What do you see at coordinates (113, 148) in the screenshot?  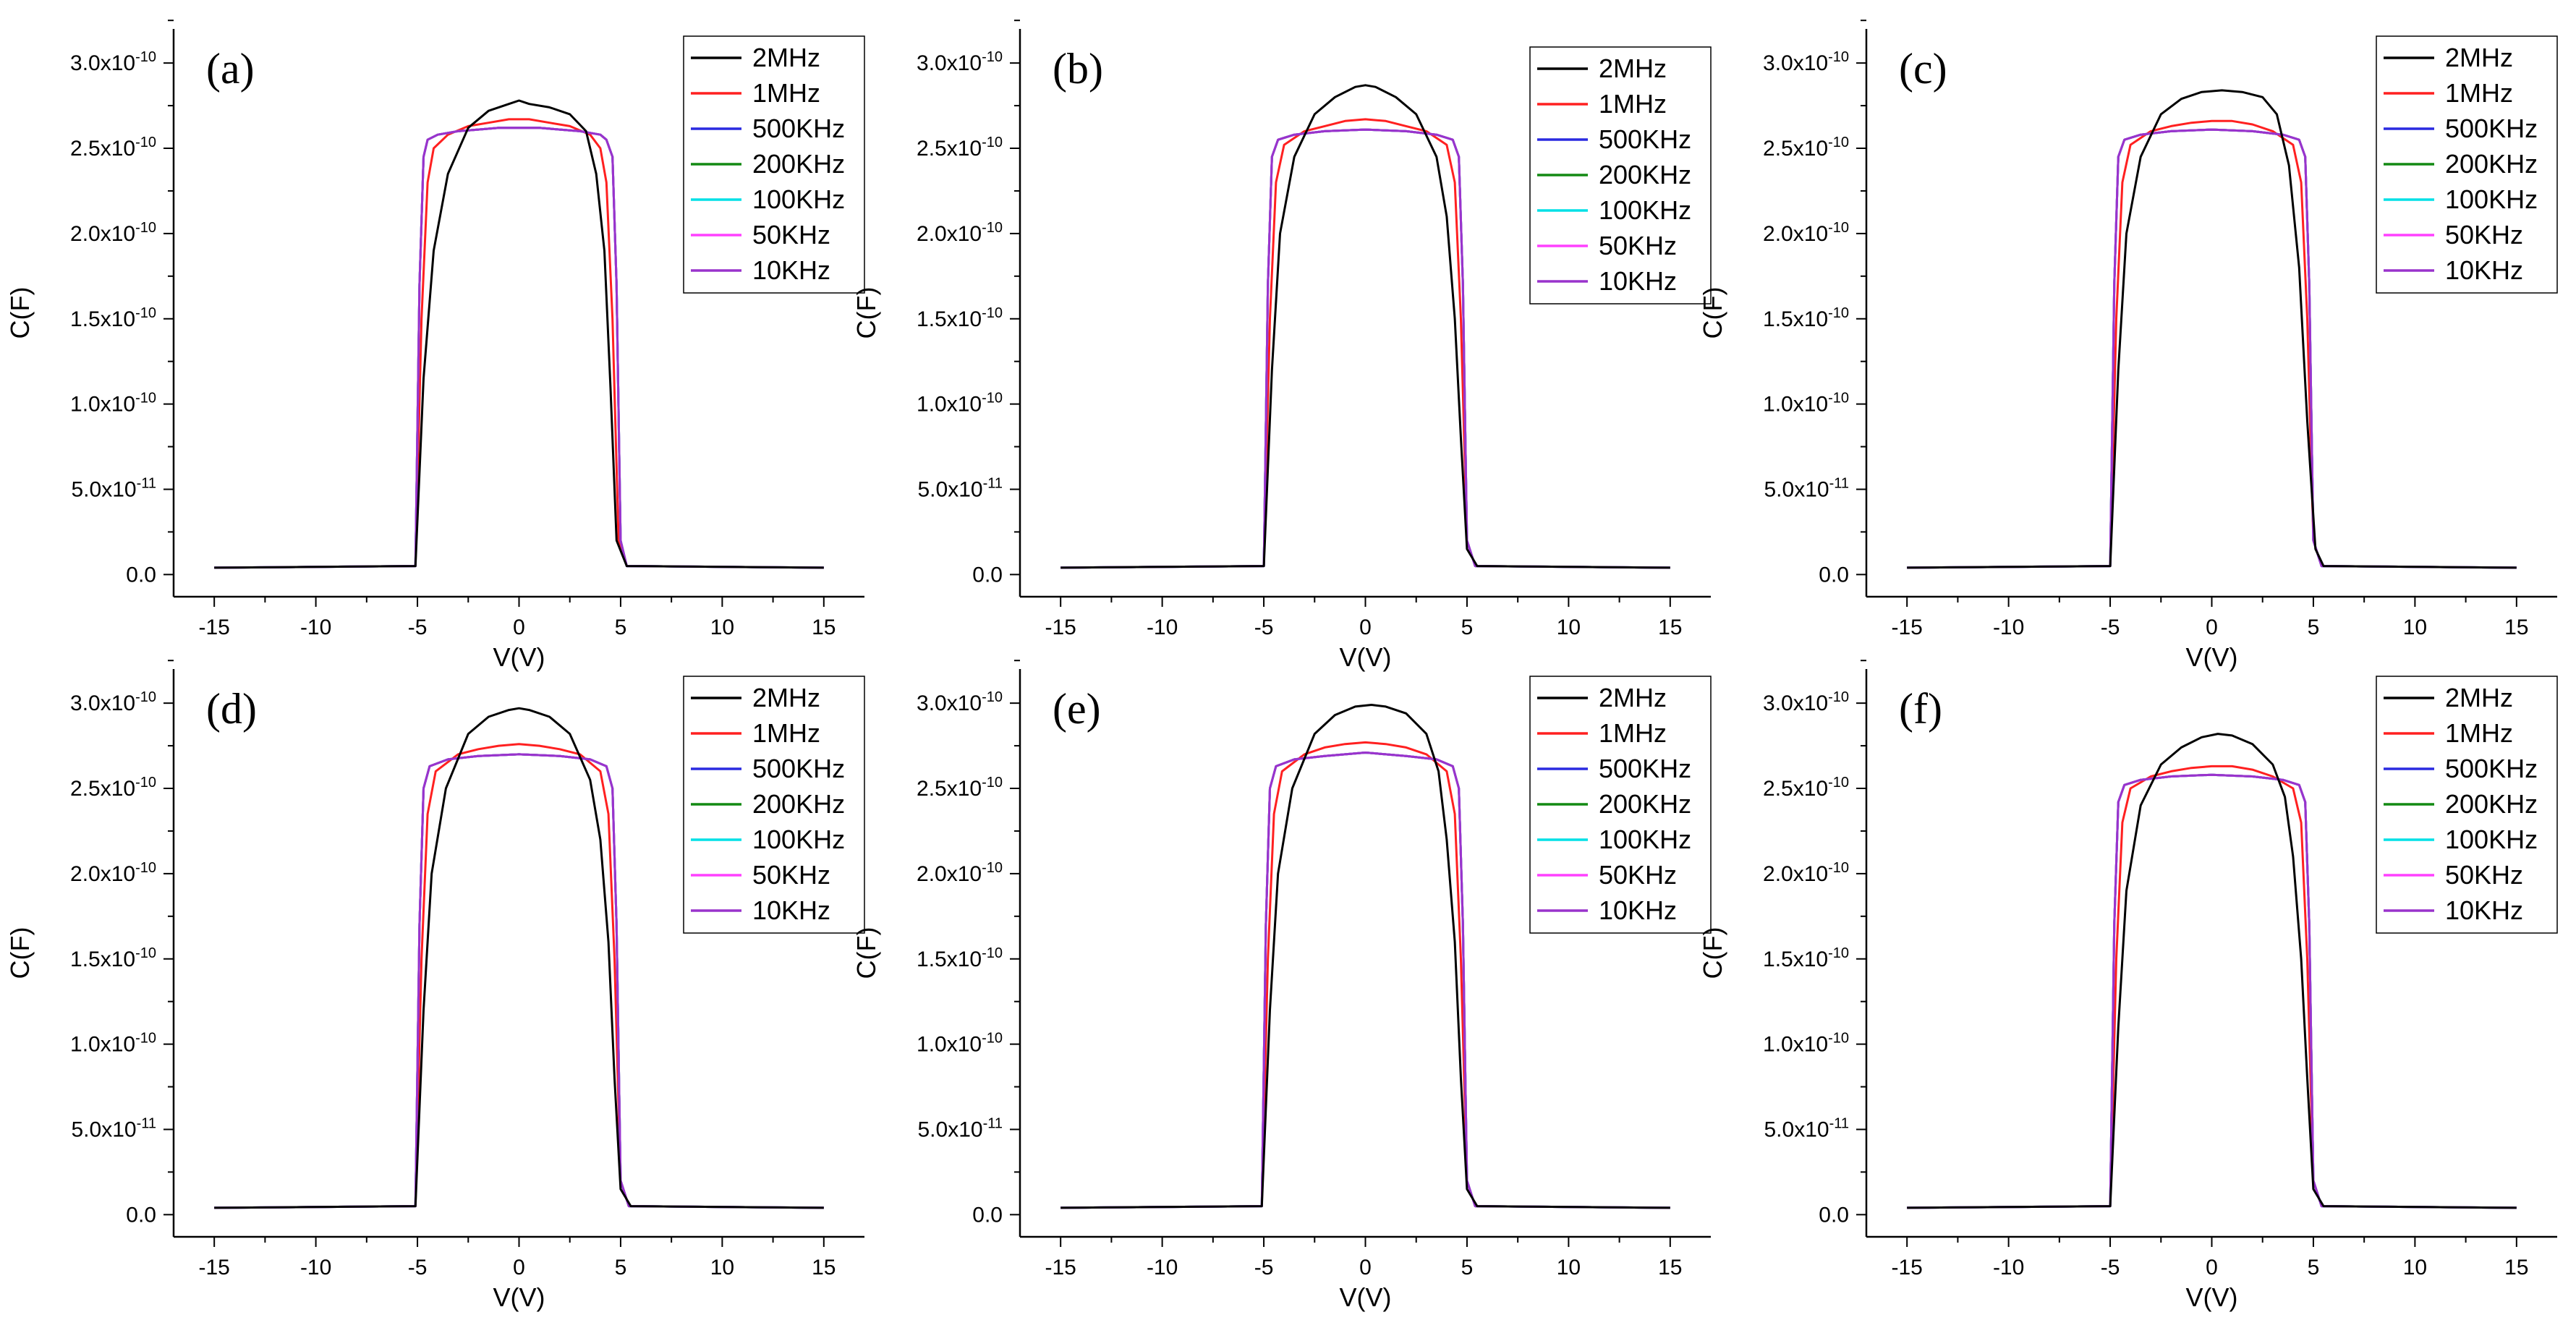 I see `y-tick-label: 2.5x10⁻¹⁰` at bounding box center [113, 148].